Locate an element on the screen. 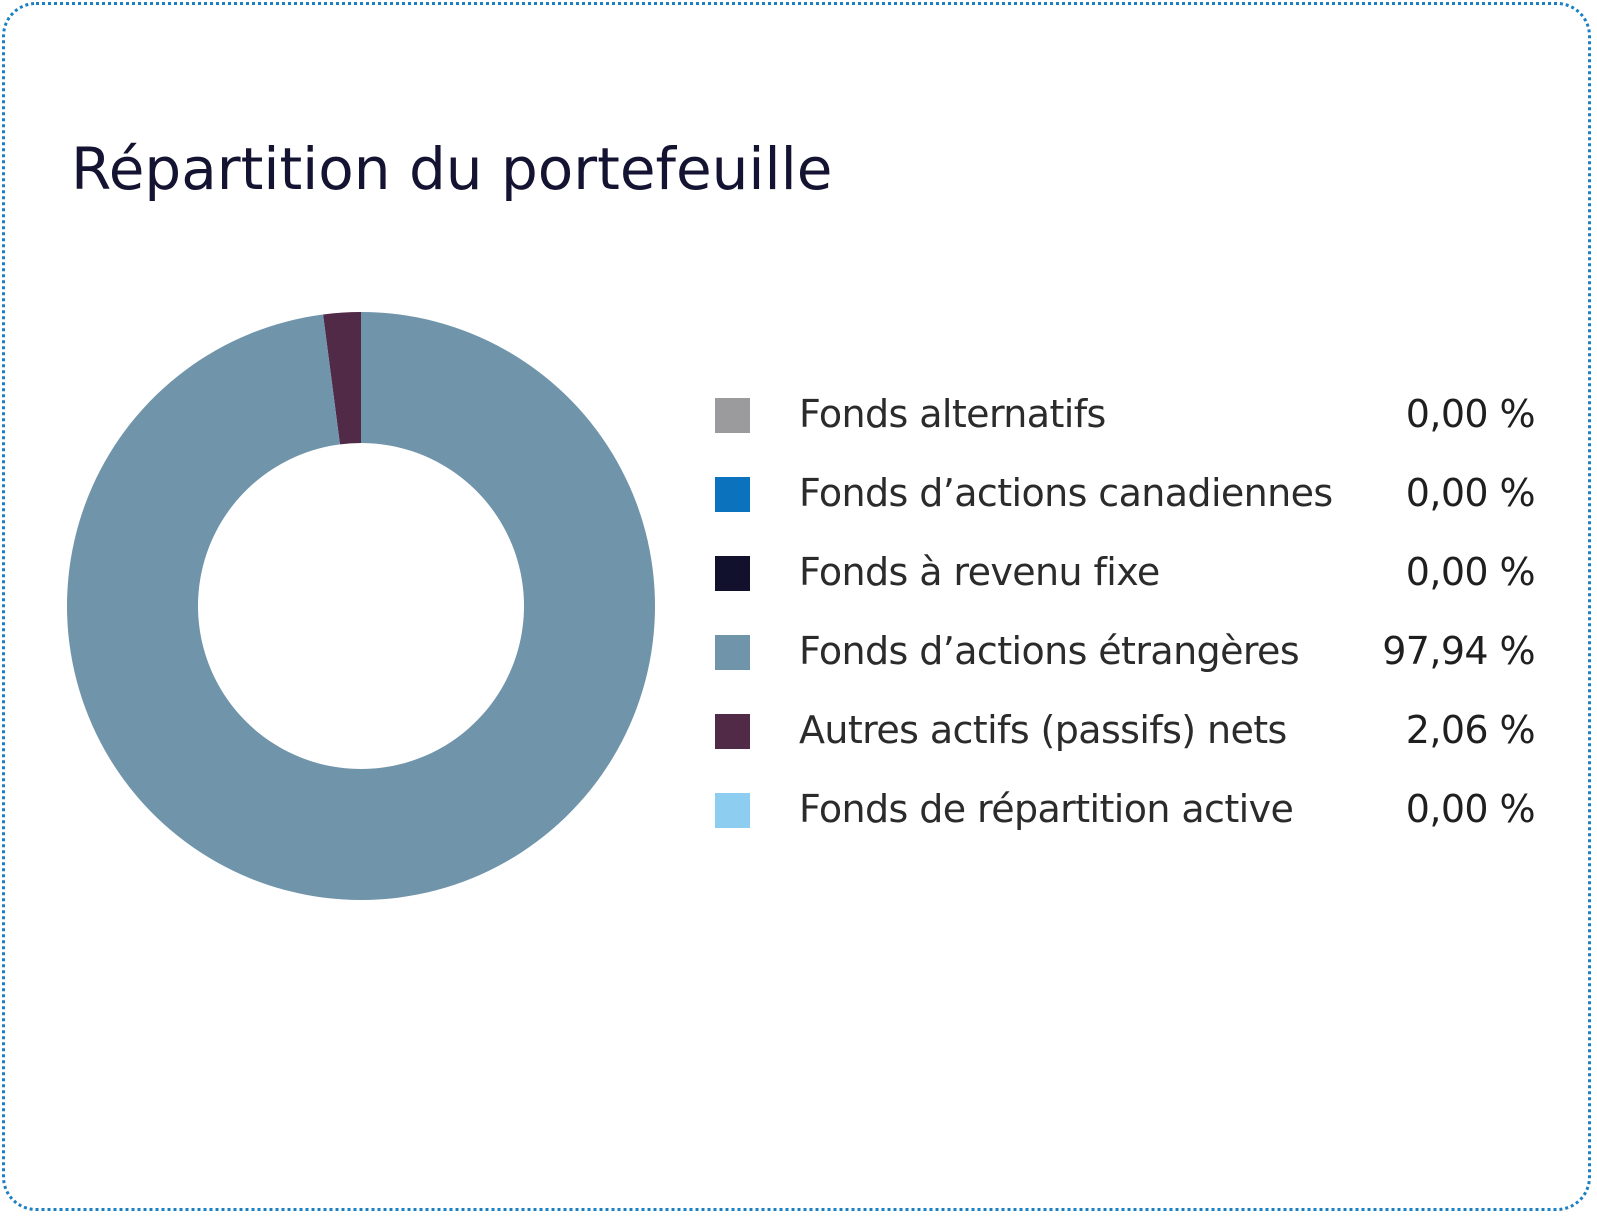 This screenshot has height=1217, width=1597. legend-item: Fonds à revenu fixe 0,00 % is located at coordinates (1125, 584).